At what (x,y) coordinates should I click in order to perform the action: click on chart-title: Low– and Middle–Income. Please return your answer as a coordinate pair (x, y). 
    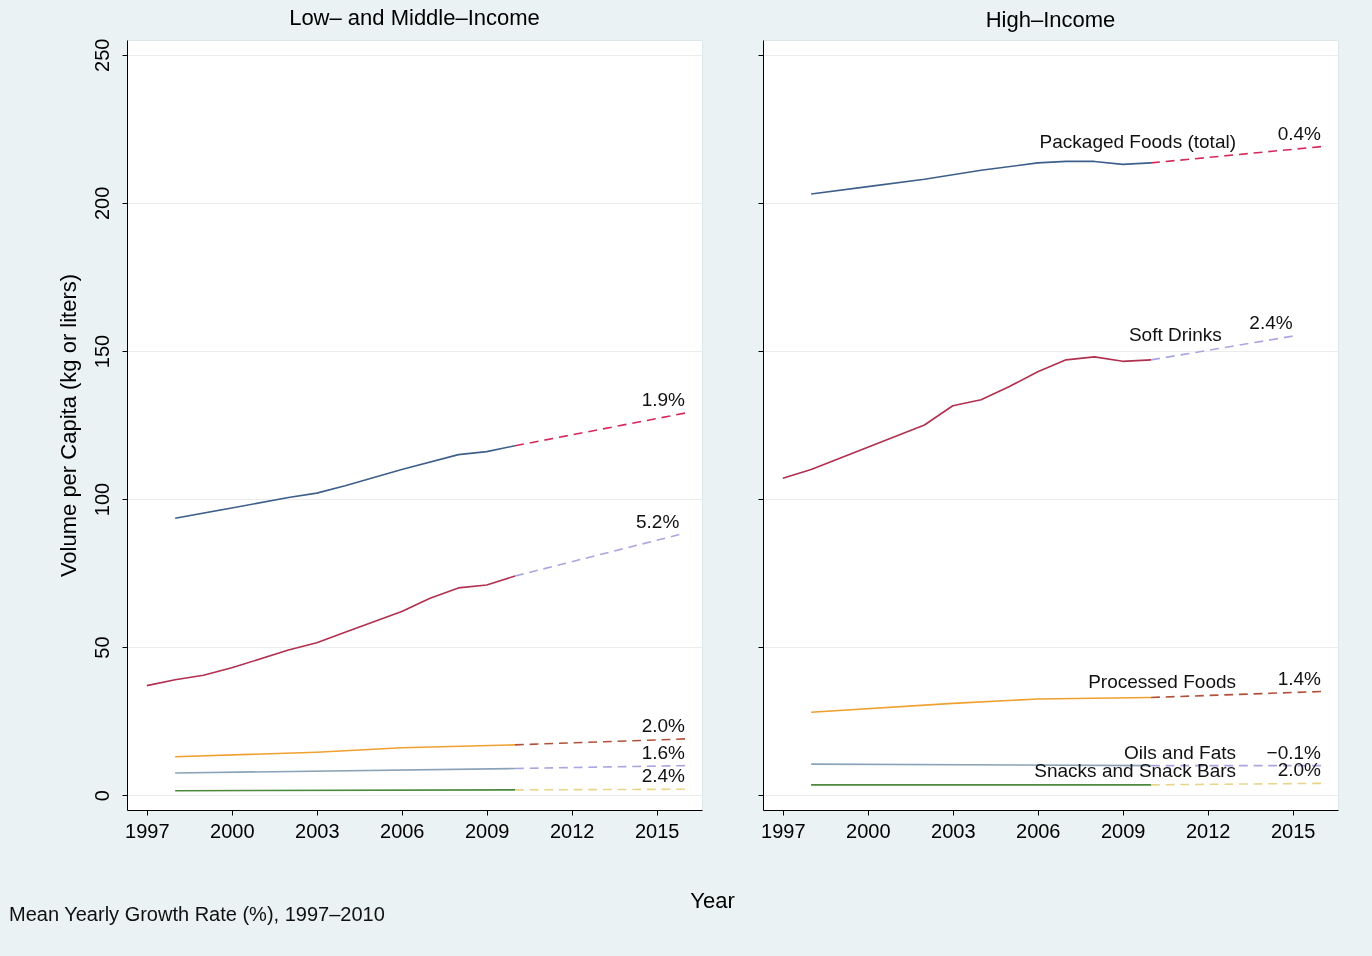
    Looking at the image, I should click on (414, 18).